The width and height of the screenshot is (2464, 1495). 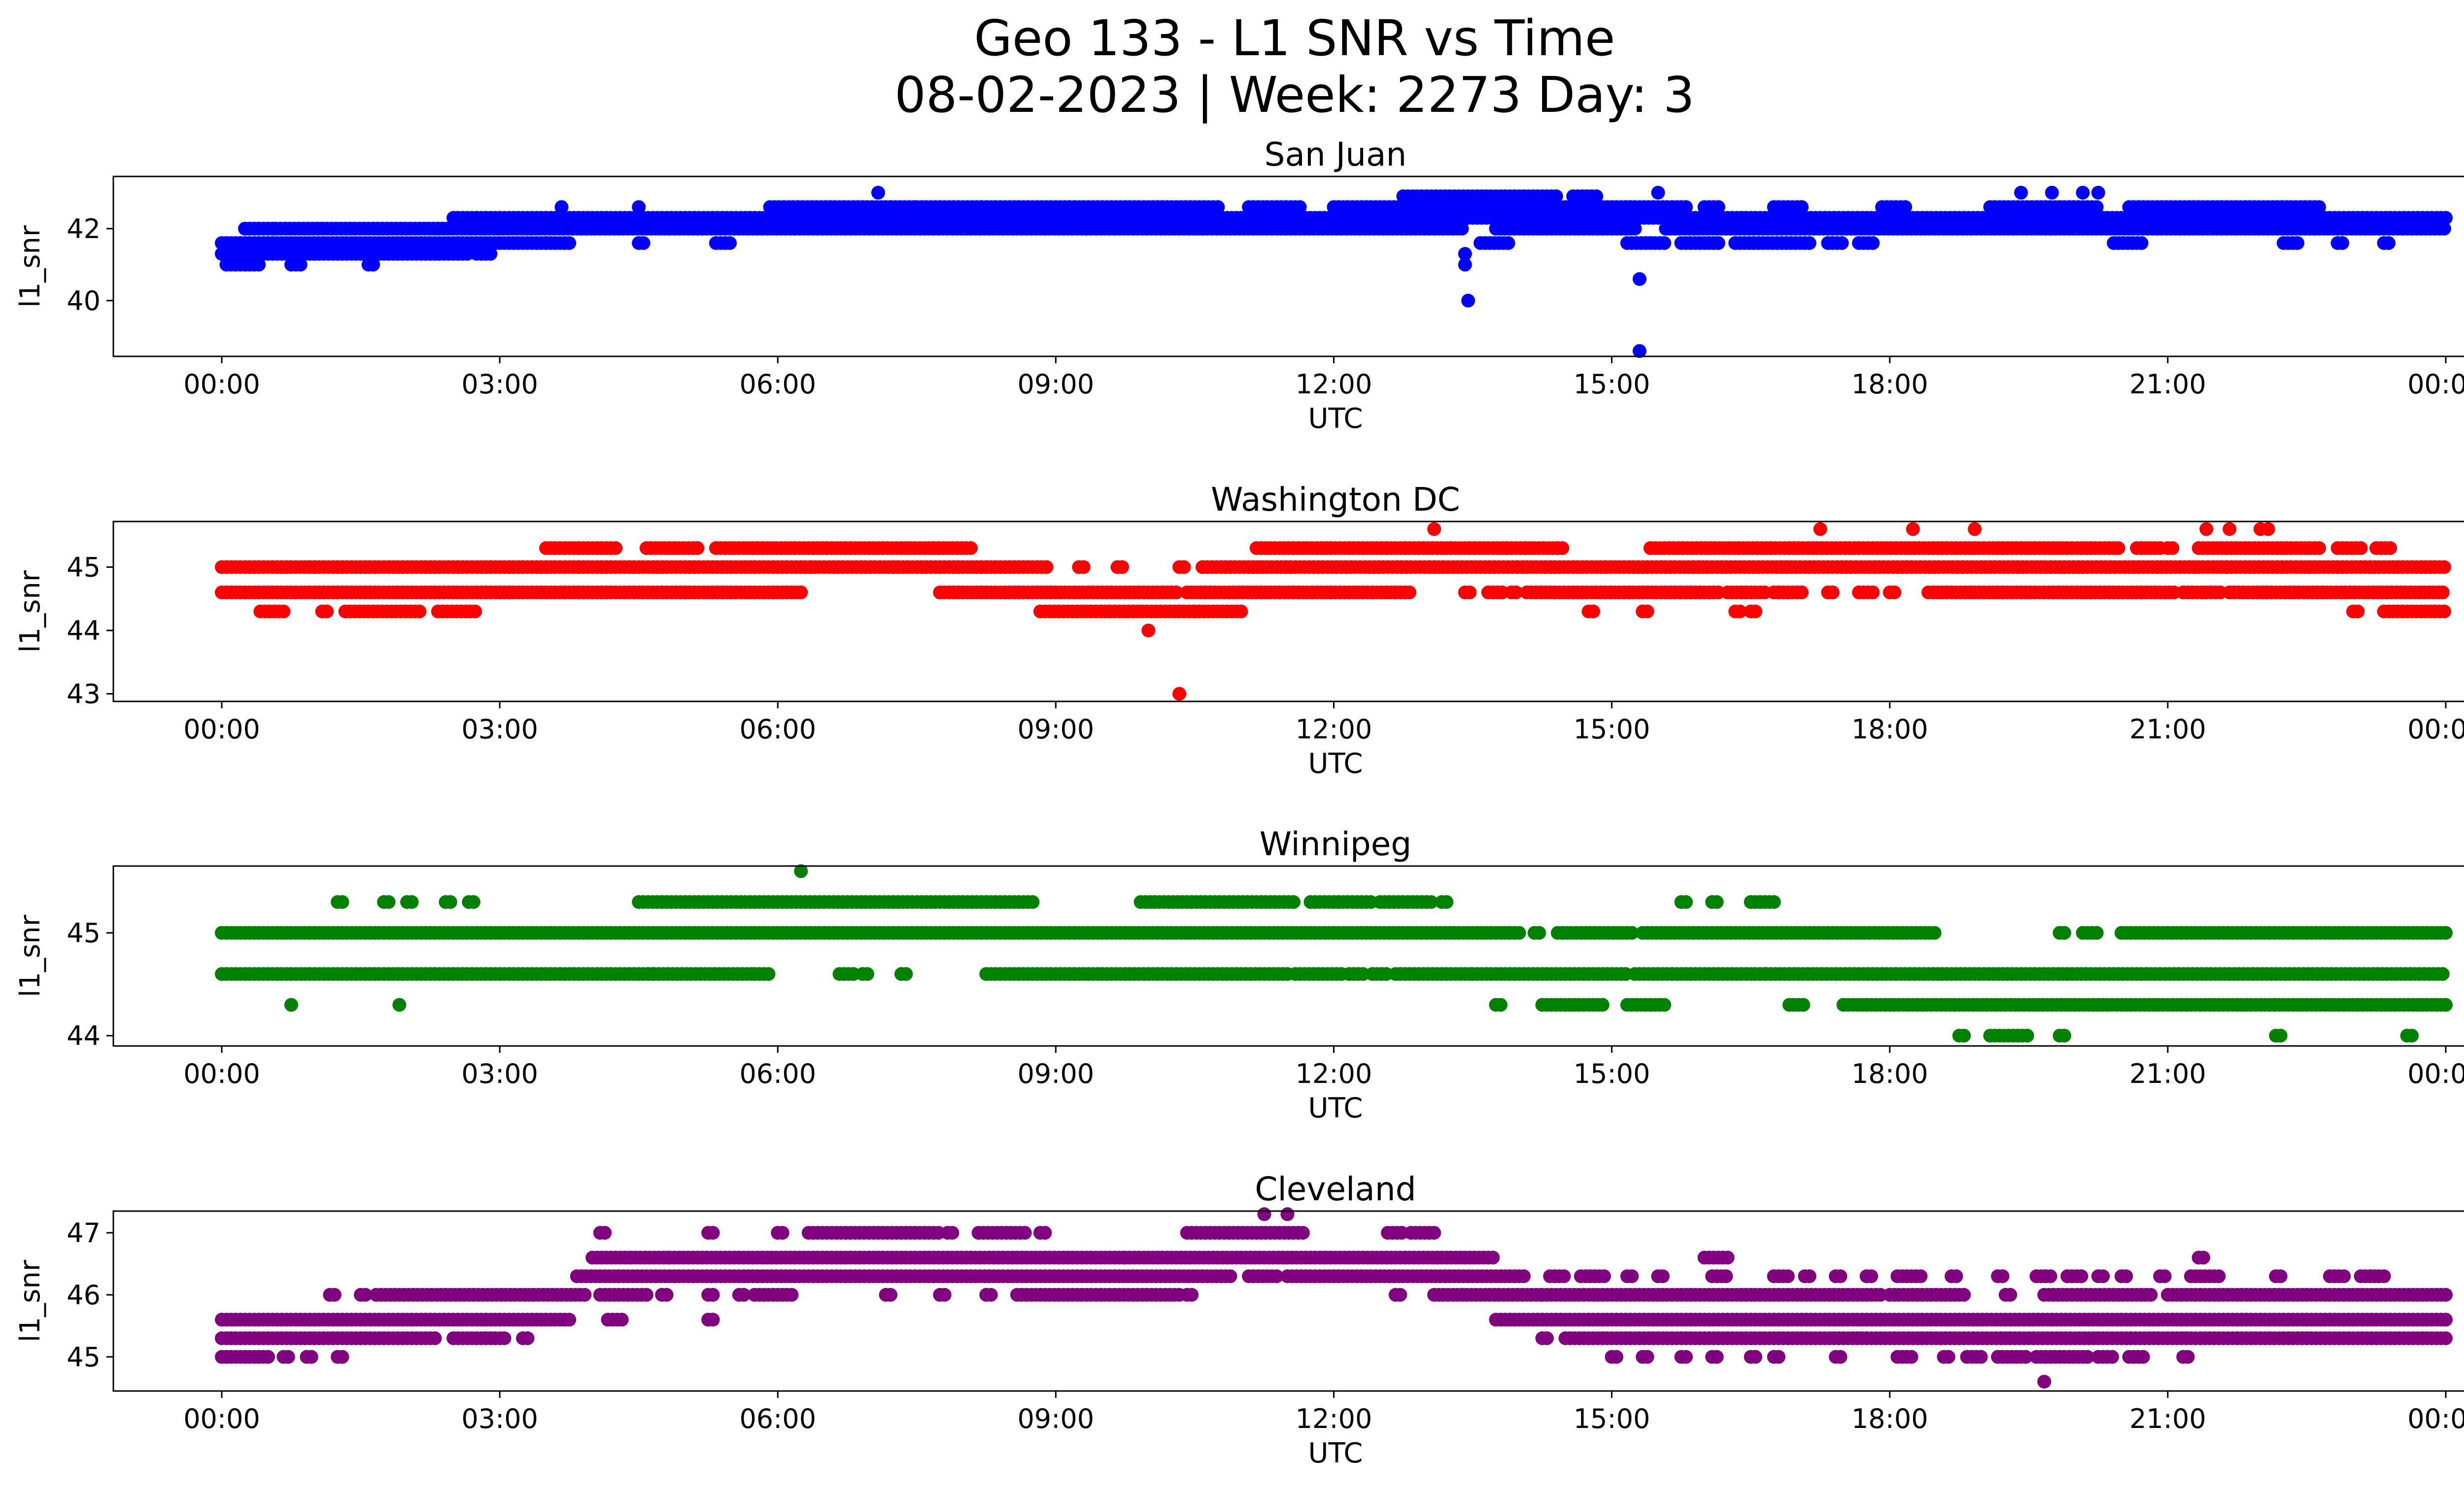 I want to click on y-tick-label: 43, so click(x=84, y=694).